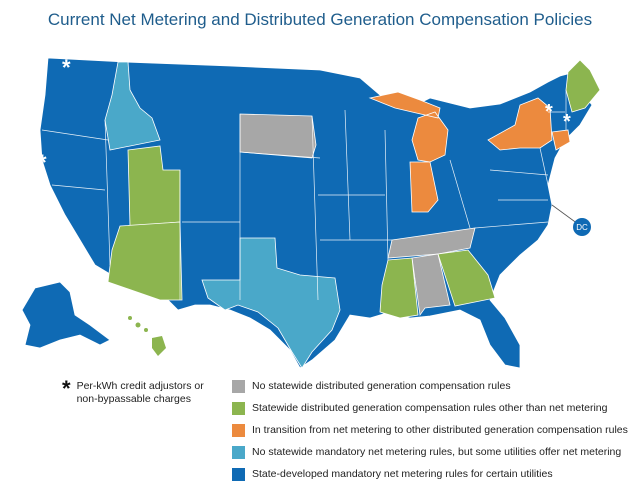 This screenshot has width=640, height=485. What do you see at coordinates (466, 278) in the screenshot?
I see `georgia` at bounding box center [466, 278].